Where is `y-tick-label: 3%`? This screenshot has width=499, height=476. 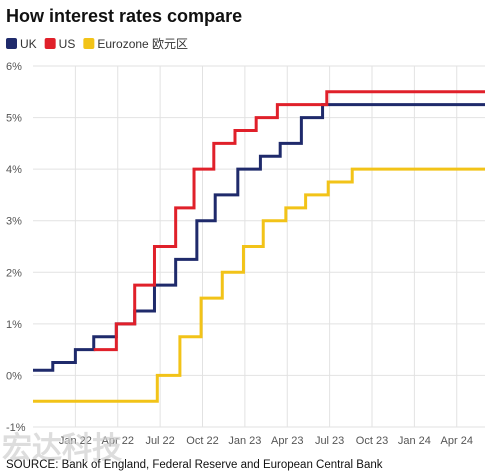
y-tick-label: 3% is located at coordinates (14, 222).